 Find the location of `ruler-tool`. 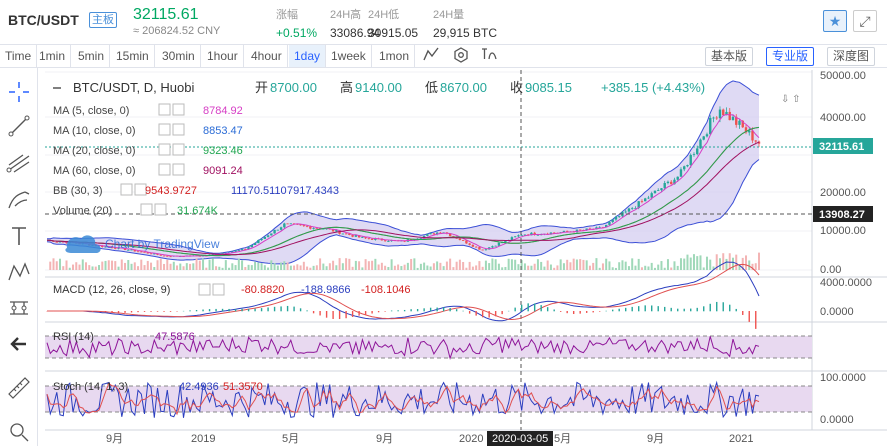

ruler-tool is located at coordinates (19, 388).